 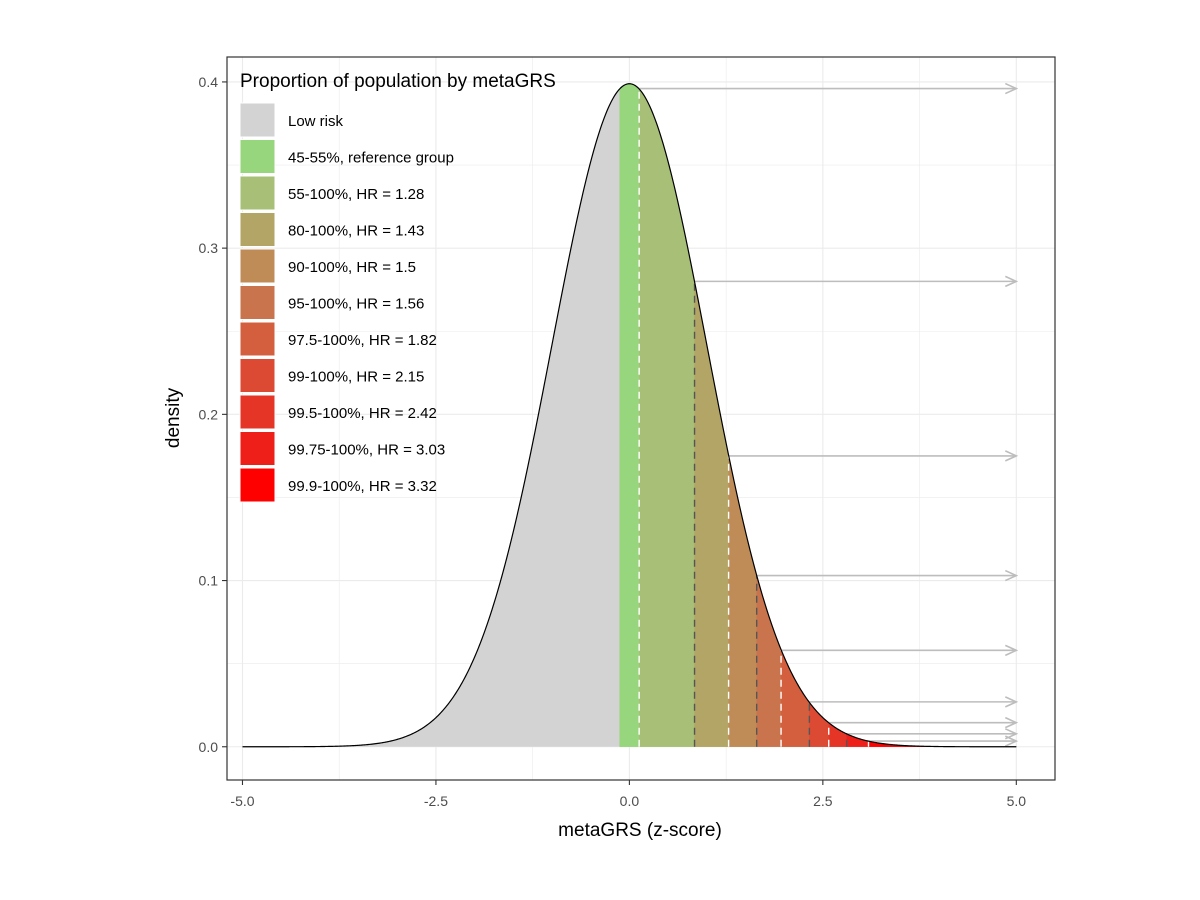 I want to click on legend-label: 90-100%, HR = 1.5, so click(x=352, y=267).